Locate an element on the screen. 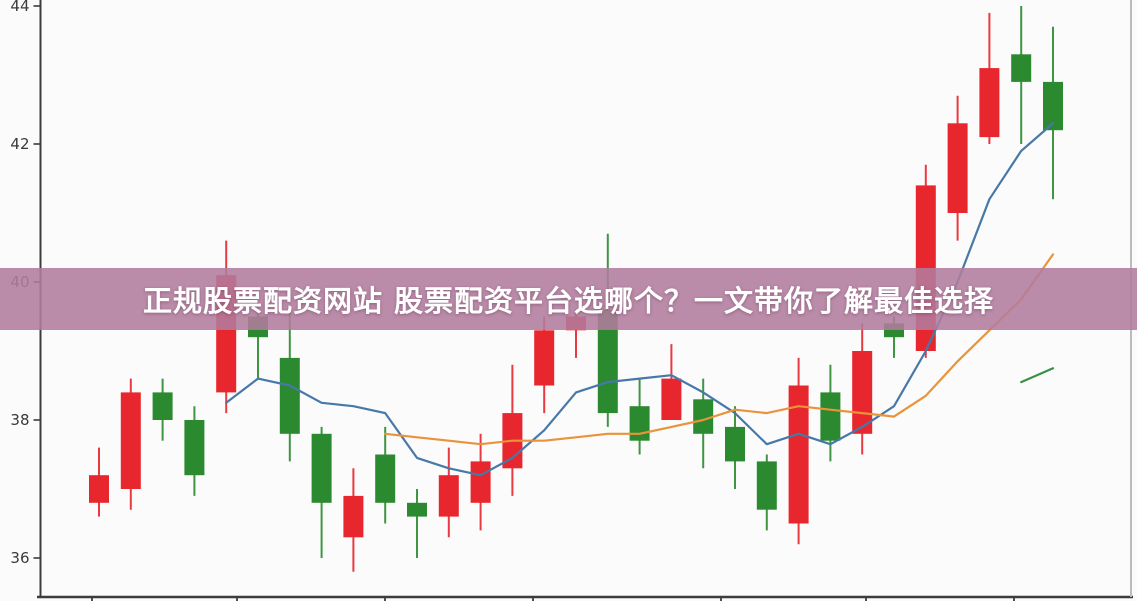 The image size is (1137, 601). headline-text: 正规股票配资网站 股票配资平台选哪个？一文带你了解最佳选择 is located at coordinates (568, 301).